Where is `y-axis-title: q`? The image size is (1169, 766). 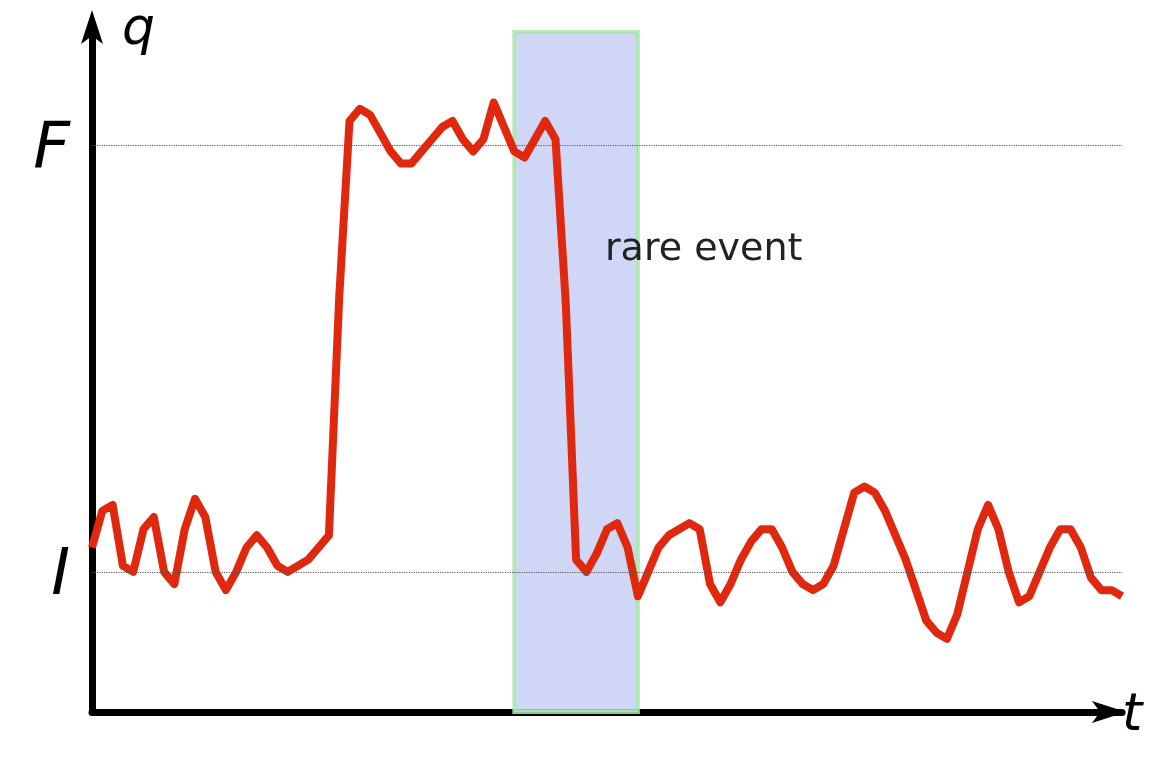
y-axis-title: q is located at coordinates (139, 28).